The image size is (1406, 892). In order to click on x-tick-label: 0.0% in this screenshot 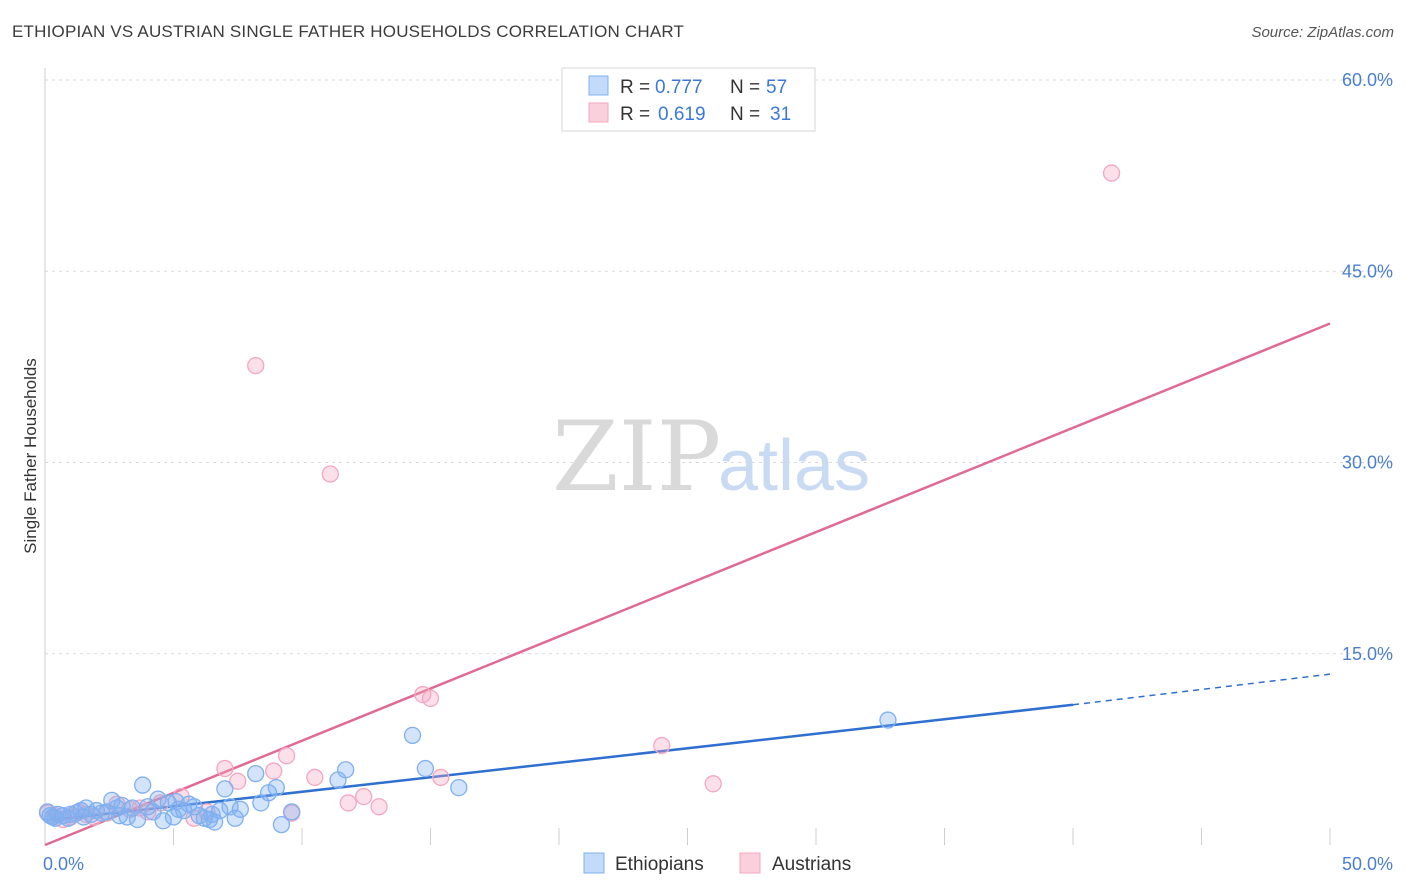, I will do `click(63, 864)`.